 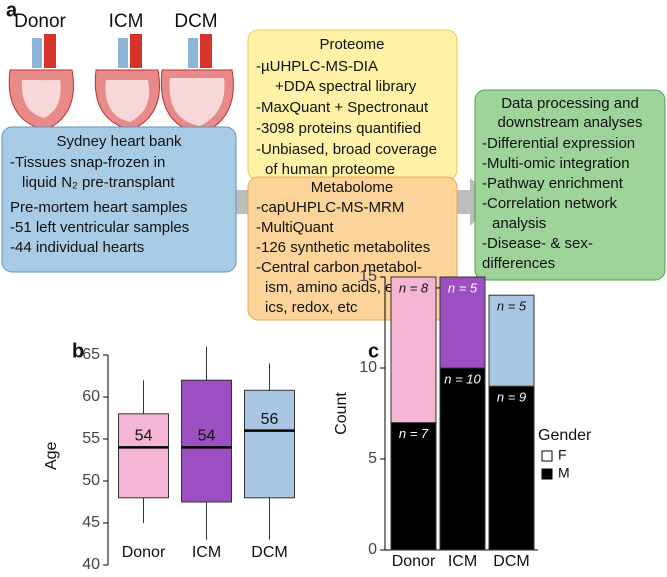 I want to click on box-line: of human proteome, so click(x=330, y=169).